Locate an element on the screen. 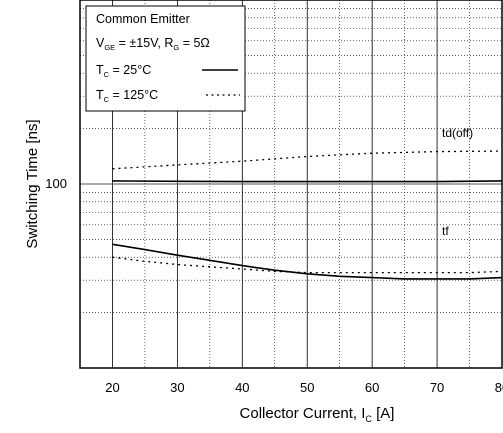  legend-entry-25c: TC = 25°C is located at coordinates (123, 71).